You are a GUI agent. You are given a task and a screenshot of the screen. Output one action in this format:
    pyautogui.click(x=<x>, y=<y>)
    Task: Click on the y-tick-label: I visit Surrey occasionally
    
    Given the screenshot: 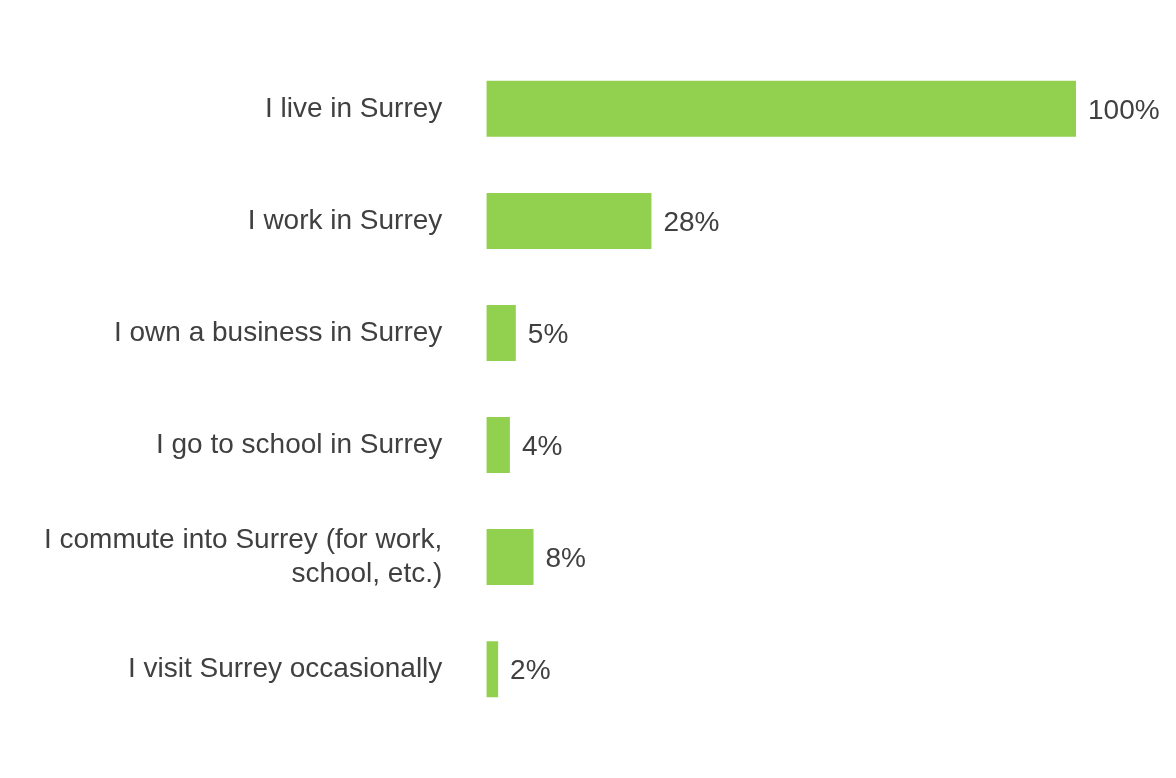 What is the action you would take?
    pyautogui.click(x=285, y=667)
    